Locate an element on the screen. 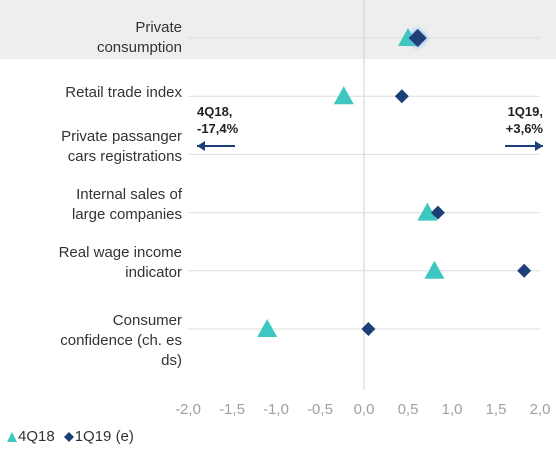 The height and width of the screenshot is (454, 556). x-tick-label: 1,0 is located at coordinates (452, 409).